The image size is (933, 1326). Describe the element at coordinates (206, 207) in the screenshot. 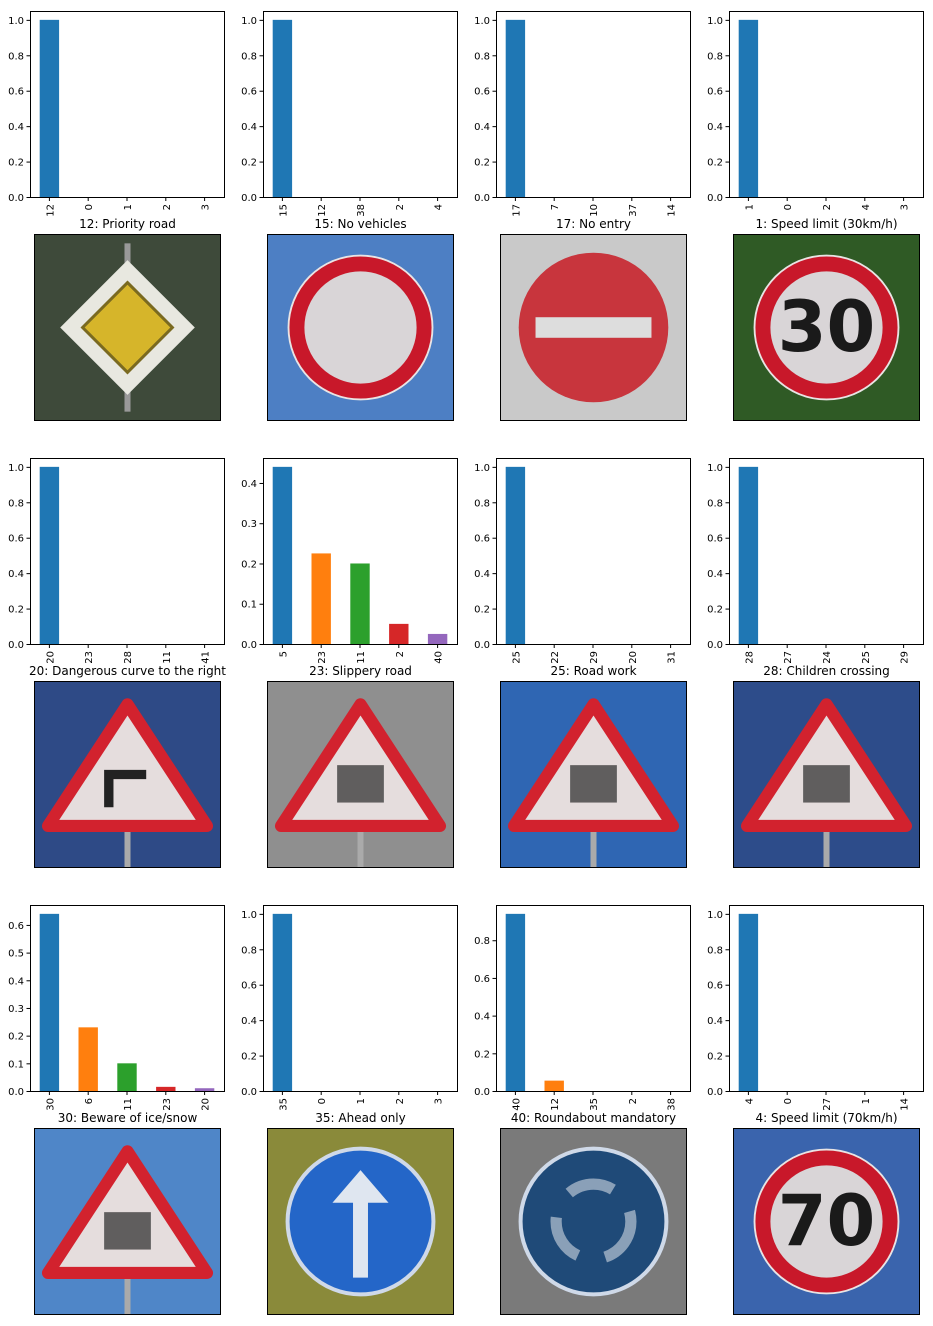

I see `x-tick-label: 3` at that location.